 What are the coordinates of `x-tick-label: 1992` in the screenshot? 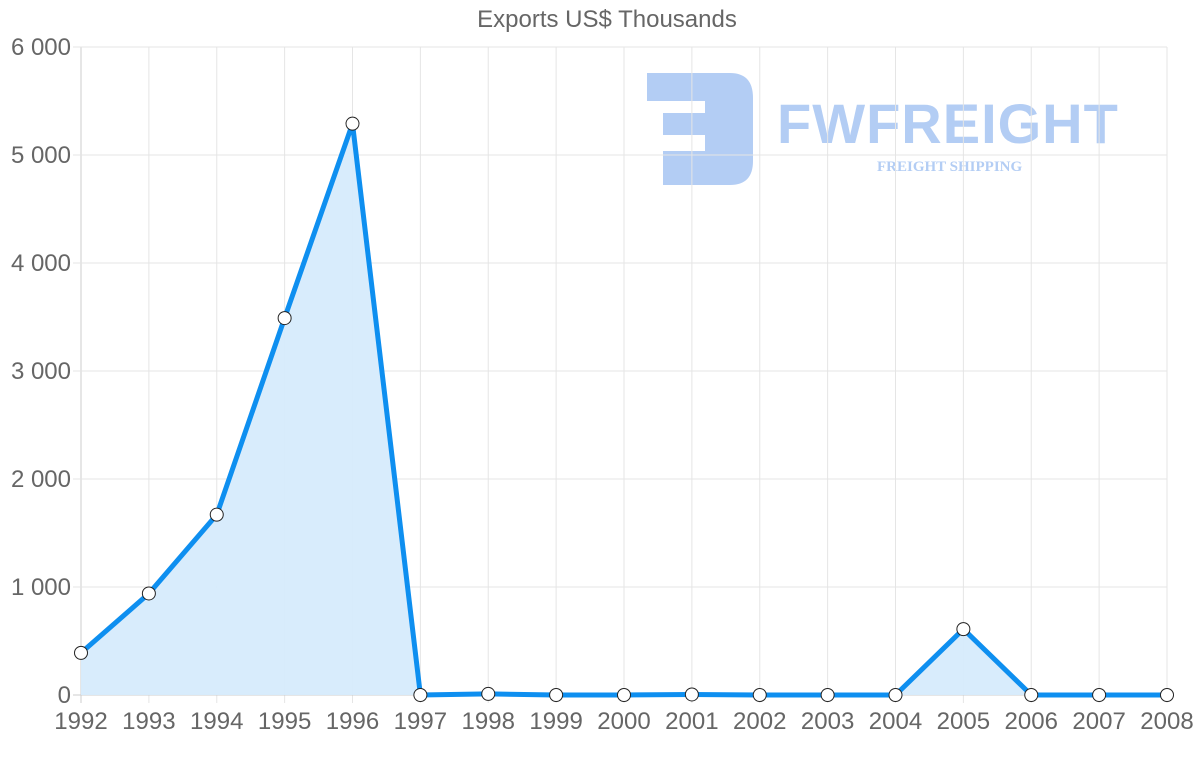 It's located at (80, 721).